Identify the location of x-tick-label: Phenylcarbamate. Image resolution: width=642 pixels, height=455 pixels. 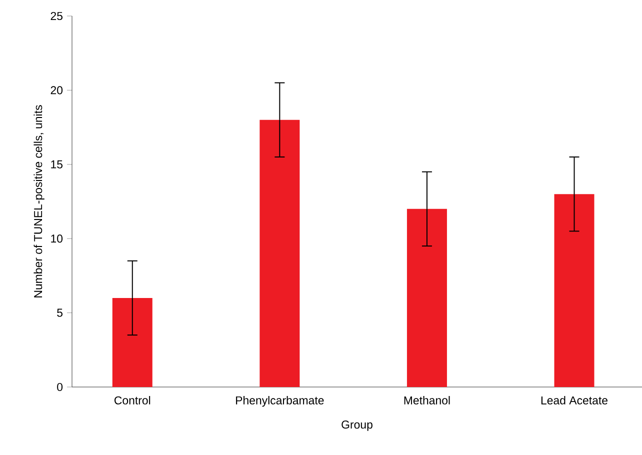
(280, 401).